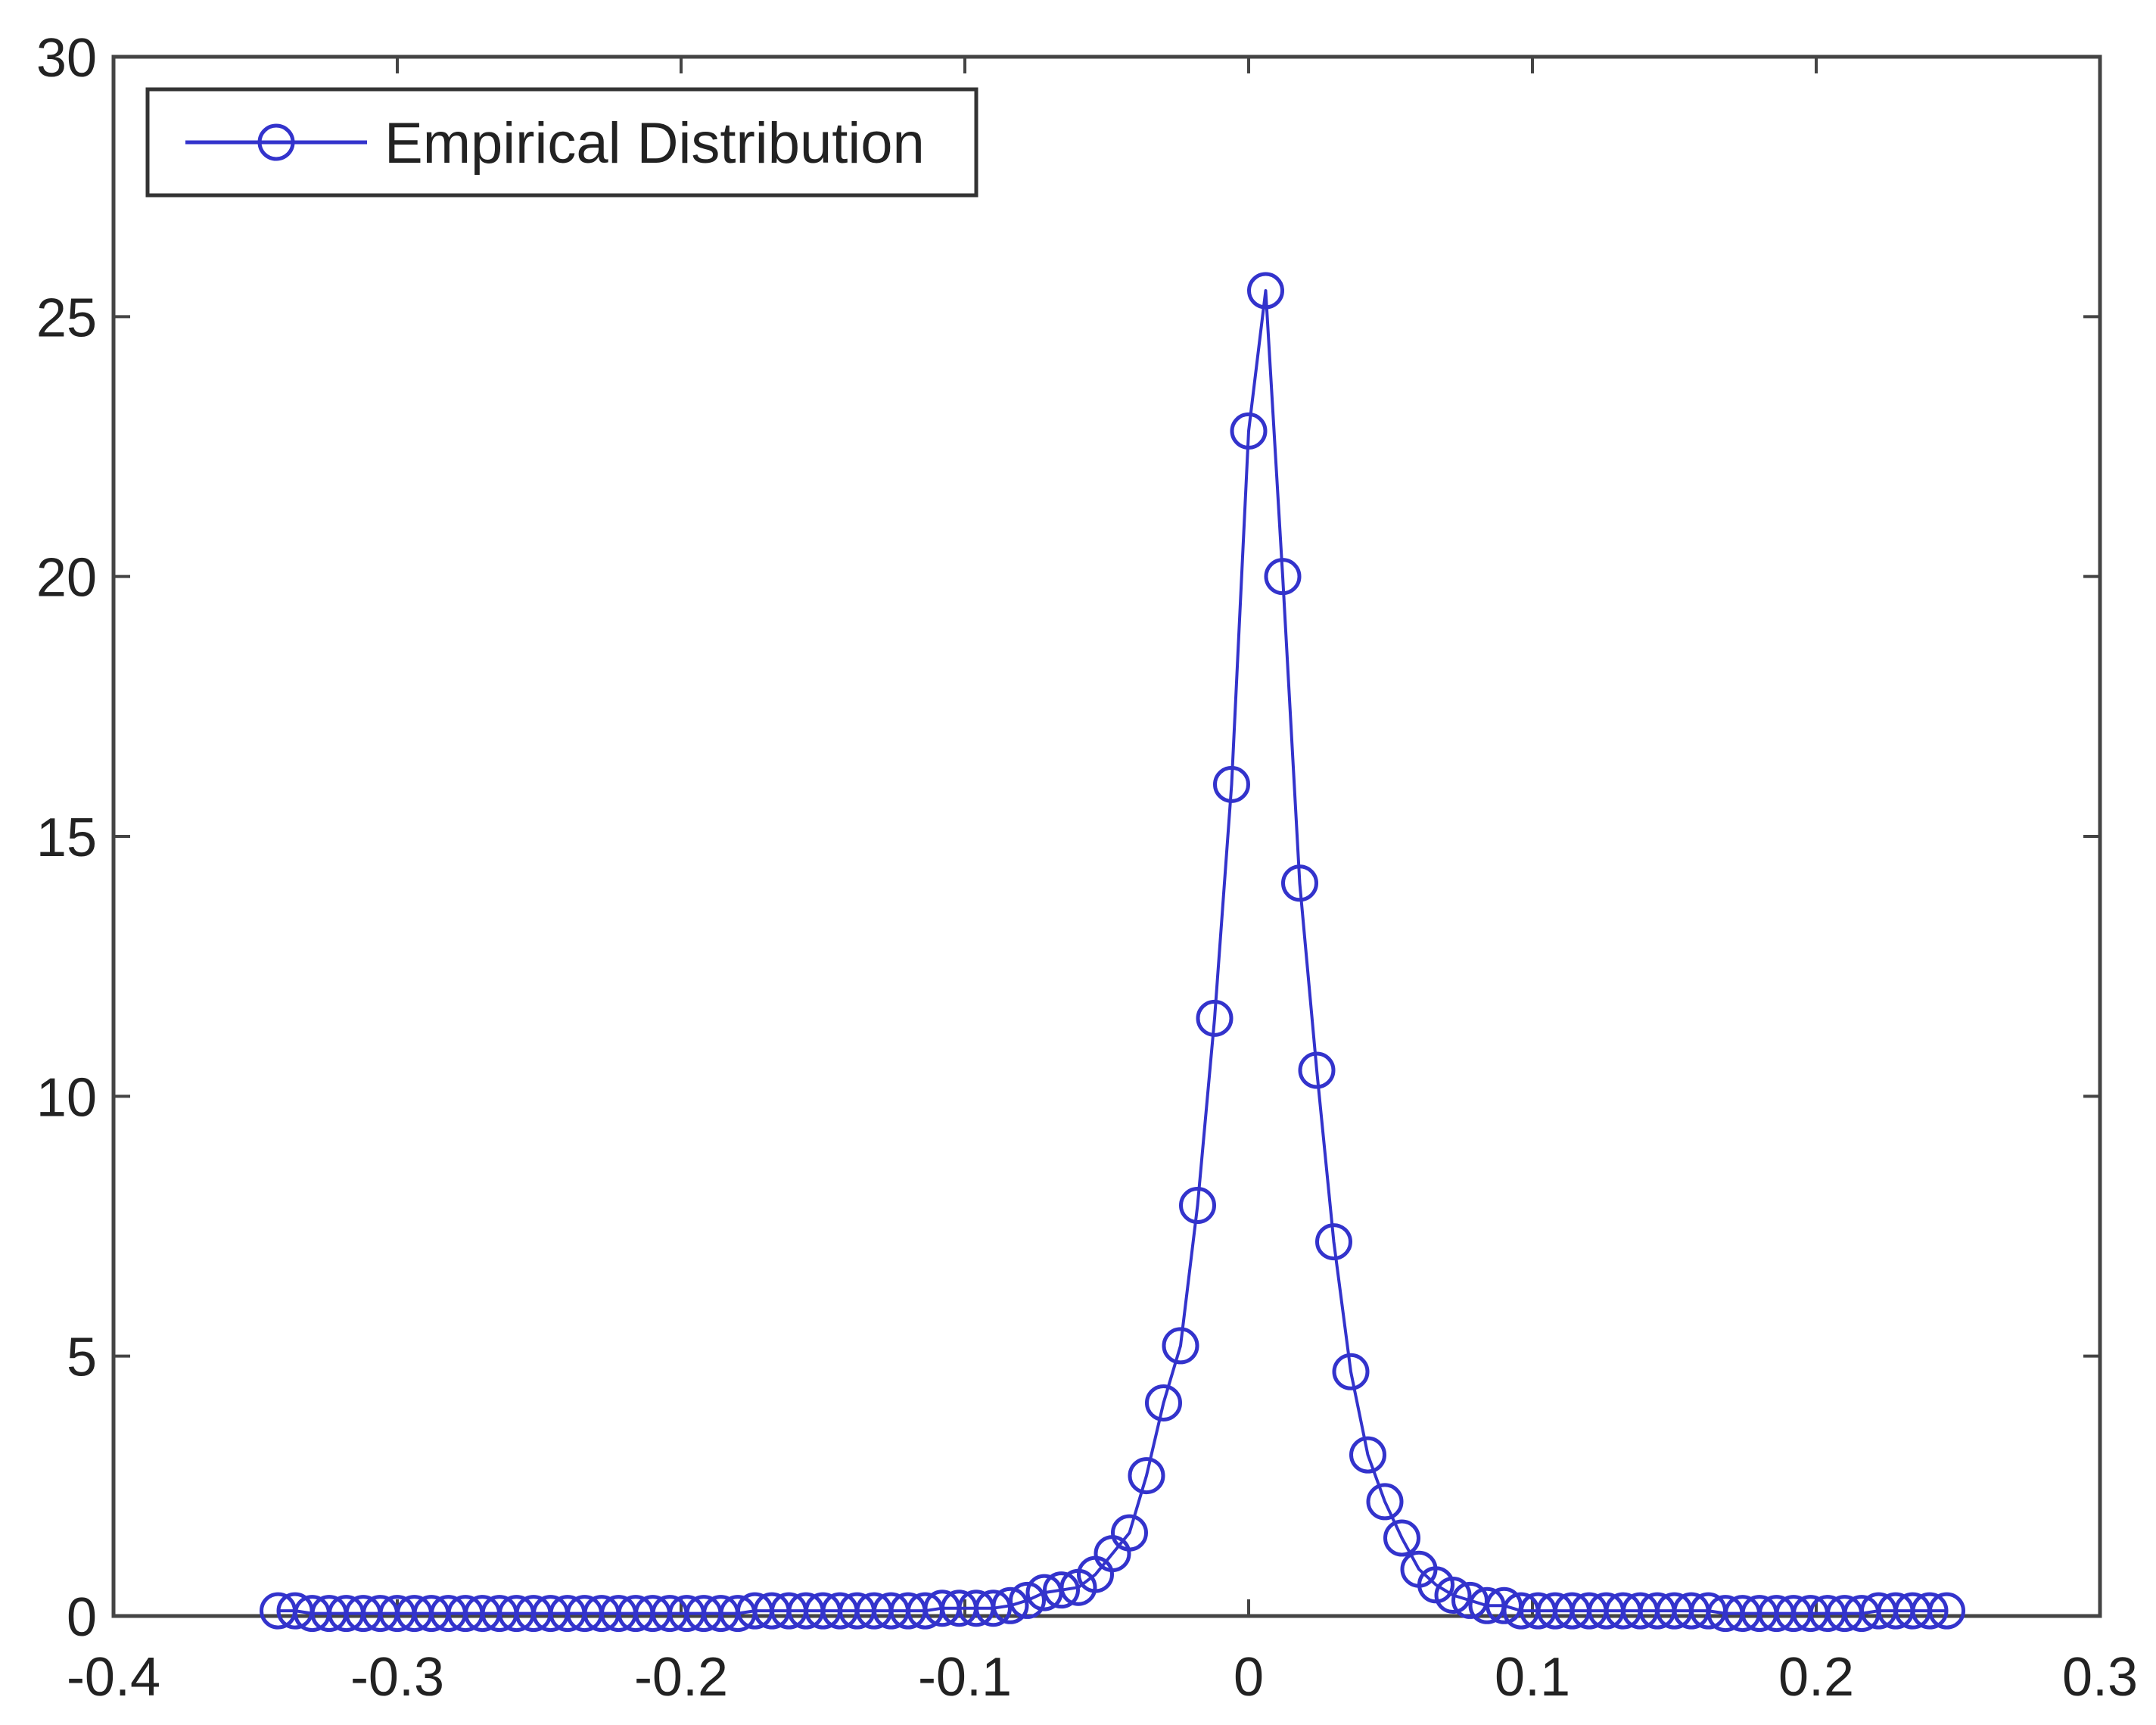 Image resolution: width=2156 pixels, height=1725 pixels. I want to click on legend-marker-sample, so click(276, 142).